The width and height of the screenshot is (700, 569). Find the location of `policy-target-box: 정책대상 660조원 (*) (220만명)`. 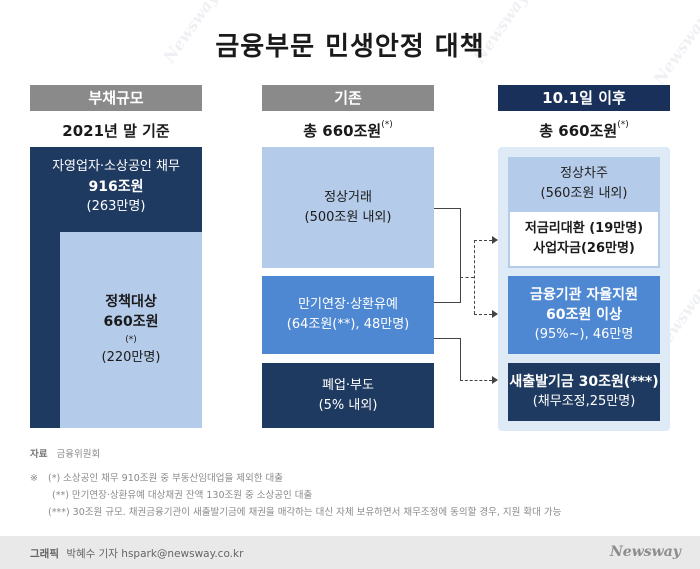

policy-target-box: 정책대상 660조원 (*) (220만명) is located at coordinates (131, 330).